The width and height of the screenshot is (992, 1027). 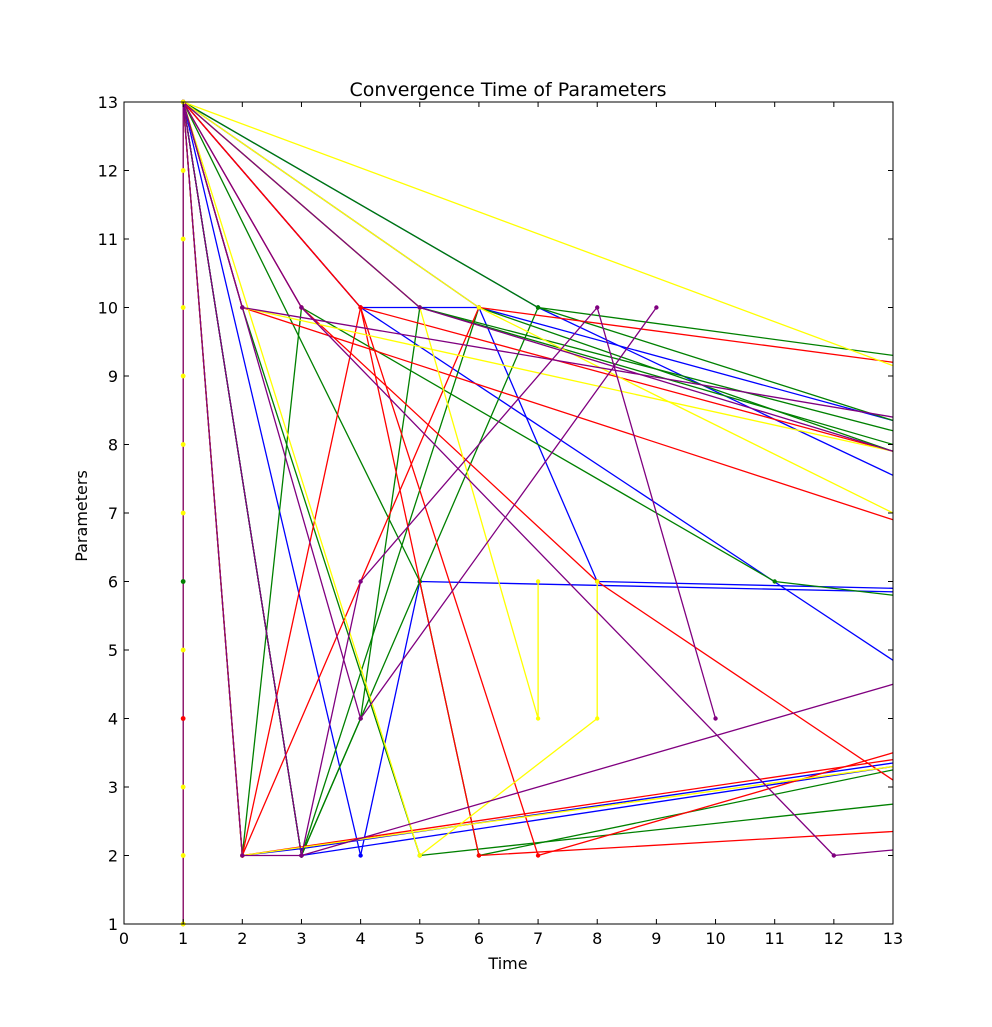 I want to click on x-tick-label: 10, so click(x=715, y=938).